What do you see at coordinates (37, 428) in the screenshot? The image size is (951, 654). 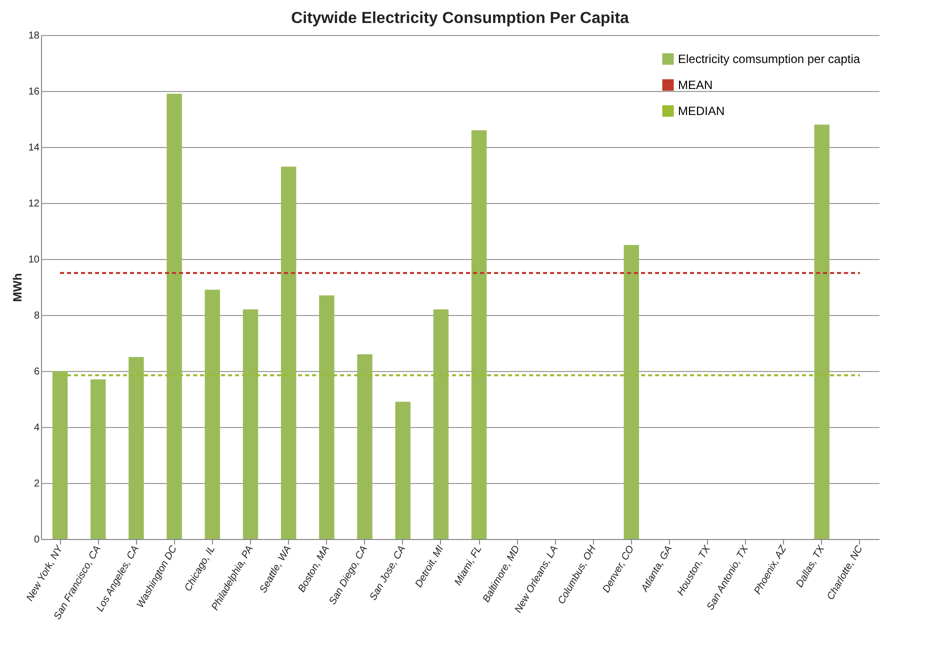 I see `y-tick-label: 4` at bounding box center [37, 428].